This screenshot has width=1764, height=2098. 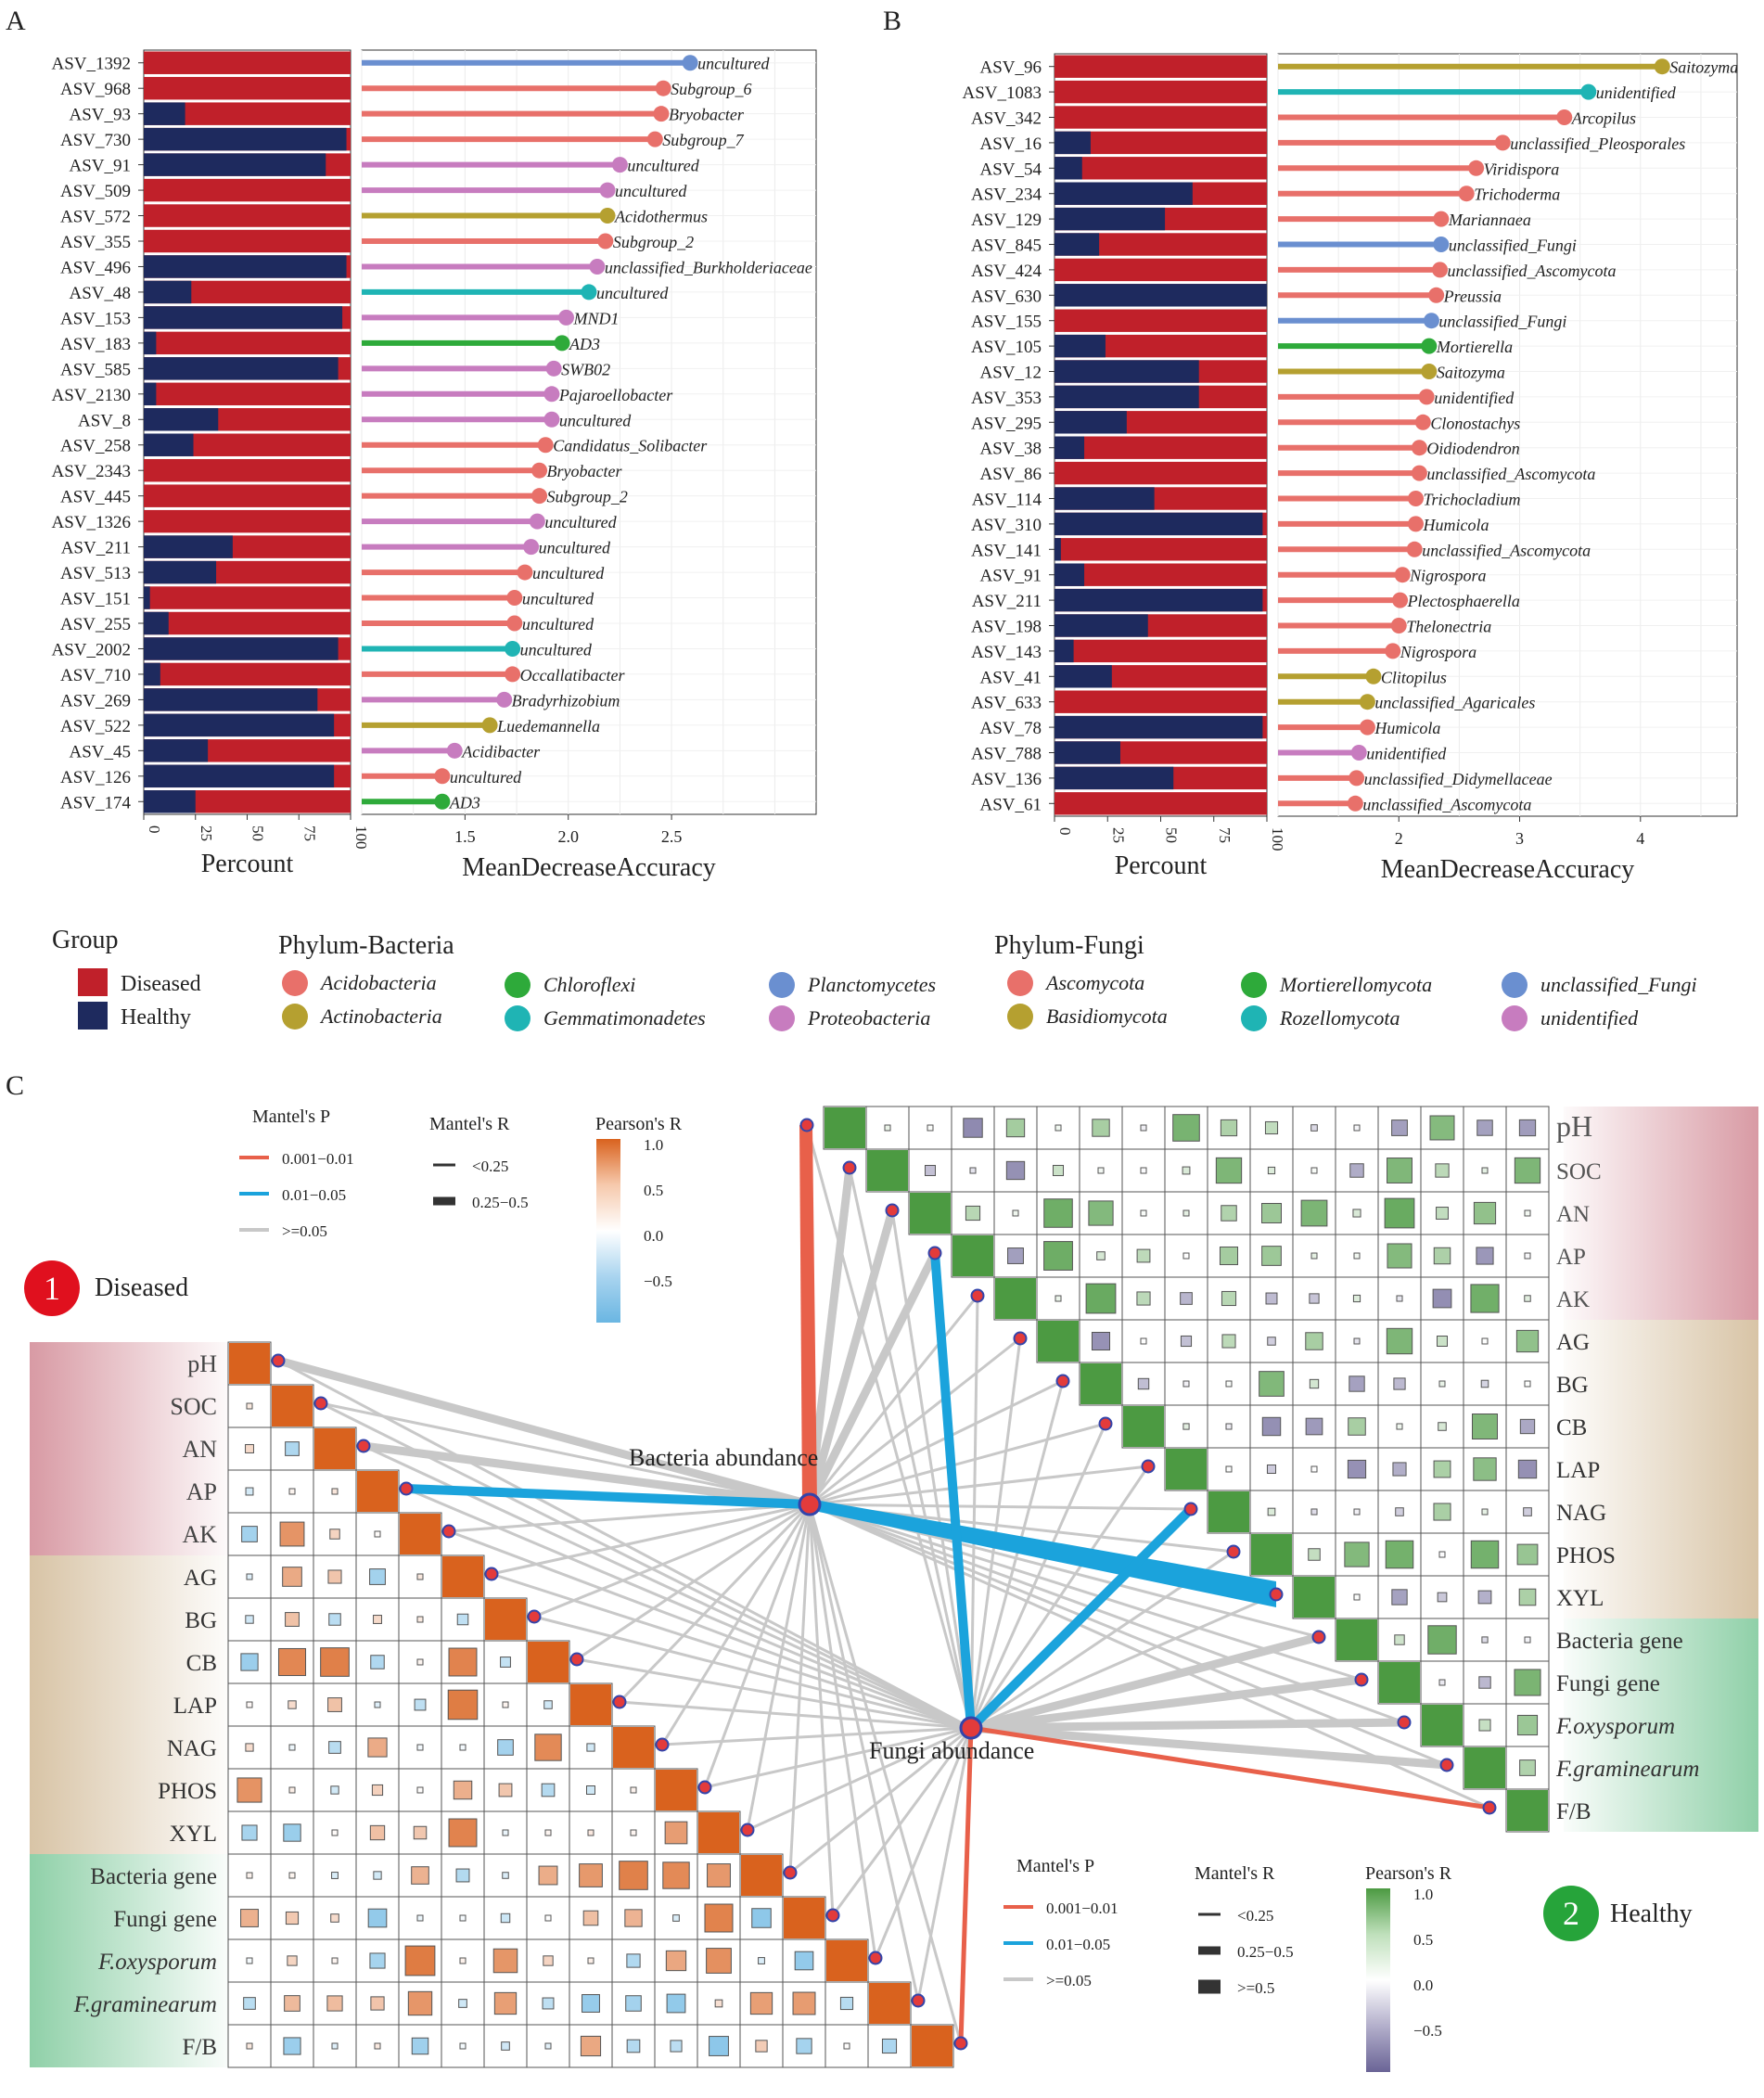 What do you see at coordinates (1446, 804) in the screenshot?
I see `genus-label: unclassified_Ascomycota` at bounding box center [1446, 804].